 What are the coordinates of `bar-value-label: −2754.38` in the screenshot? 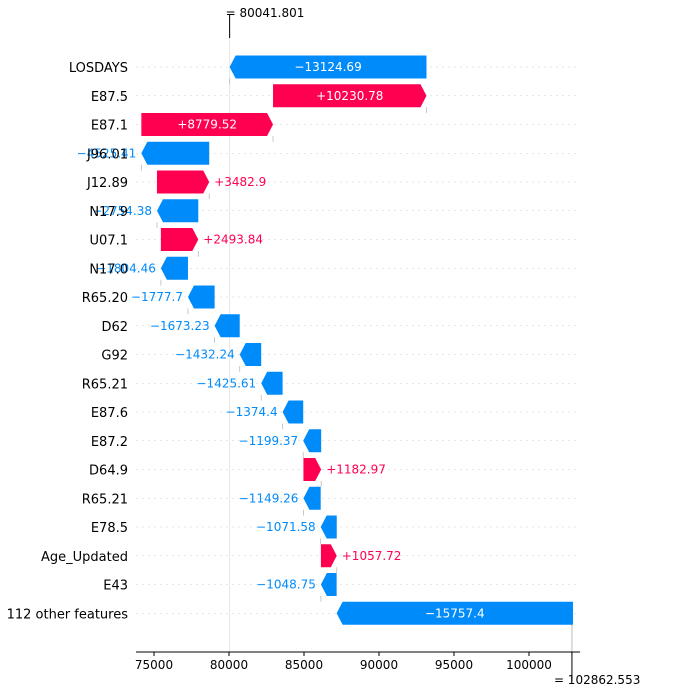 It's located at (122, 211).